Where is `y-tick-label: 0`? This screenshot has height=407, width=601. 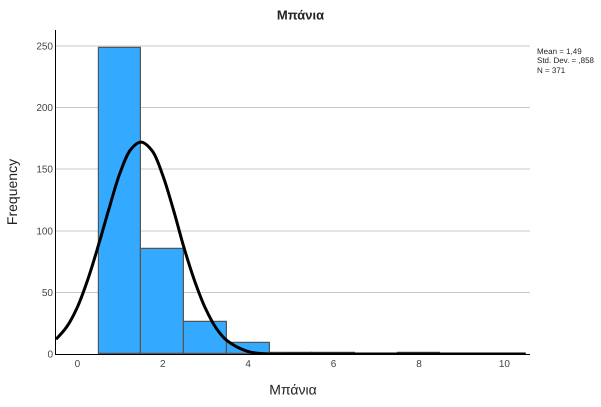
y-tick-label: 0 is located at coordinates (50, 355).